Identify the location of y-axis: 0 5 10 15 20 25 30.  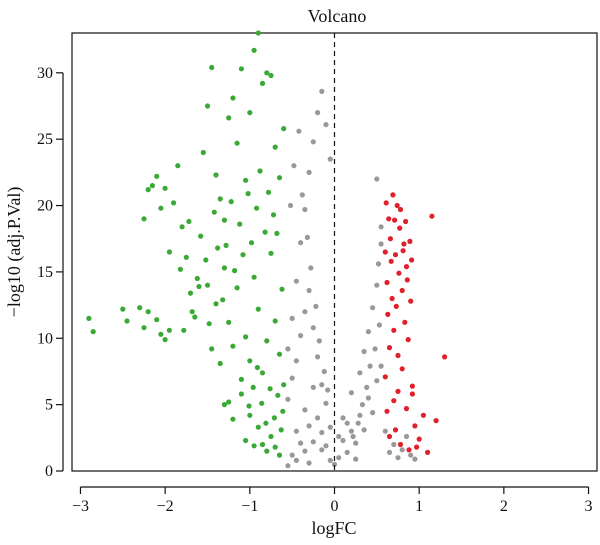
(50, 272).